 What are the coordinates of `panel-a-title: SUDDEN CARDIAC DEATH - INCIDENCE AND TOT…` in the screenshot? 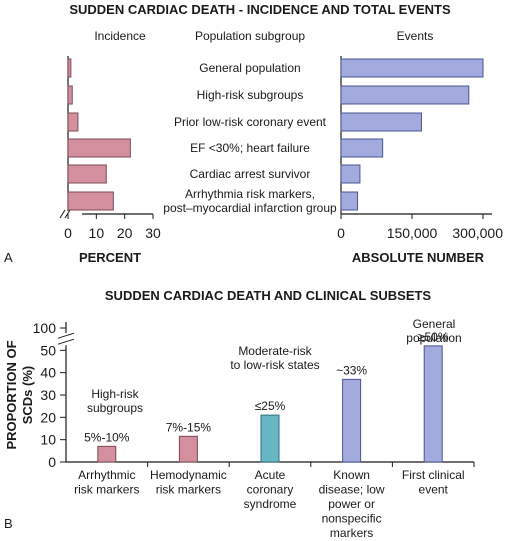 It's located at (260, 9).